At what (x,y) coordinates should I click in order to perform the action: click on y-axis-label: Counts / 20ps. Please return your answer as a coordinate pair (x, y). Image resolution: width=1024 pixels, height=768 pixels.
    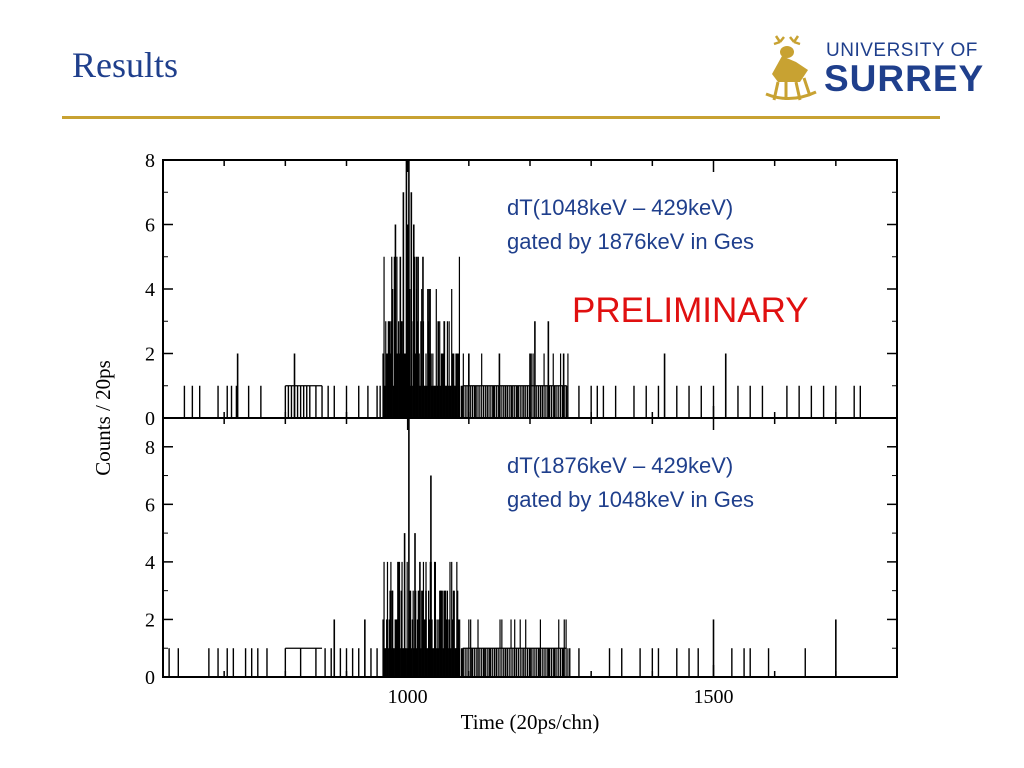
    Looking at the image, I should click on (103, 418).